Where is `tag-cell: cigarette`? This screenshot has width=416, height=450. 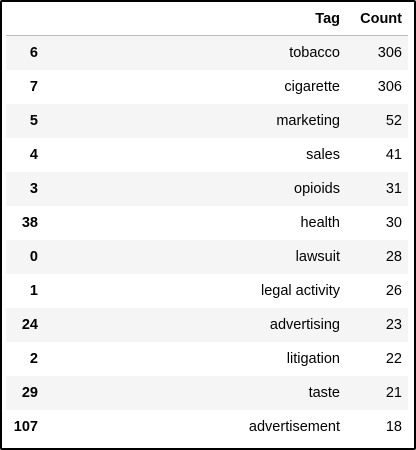
tag-cell: cigarette is located at coordinates (312, 86).